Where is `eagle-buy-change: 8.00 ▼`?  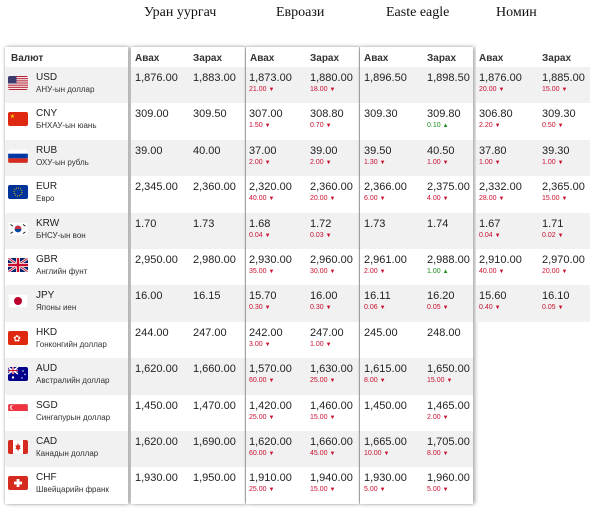 eagle-buy-change: 8.00 ▼ is located at coordinates (375, 380).